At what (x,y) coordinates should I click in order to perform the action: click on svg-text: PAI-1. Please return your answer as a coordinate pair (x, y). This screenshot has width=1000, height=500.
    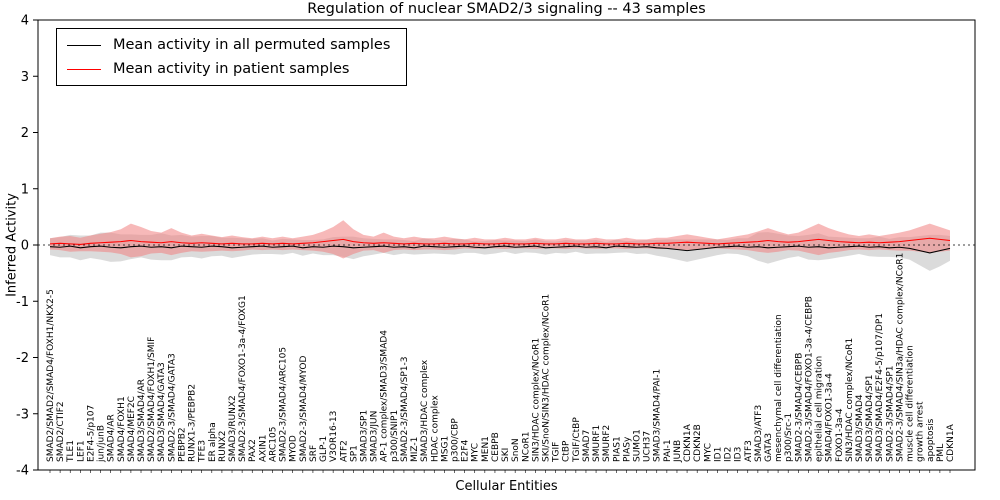
    Looking at the image, I should click on (668, 450).